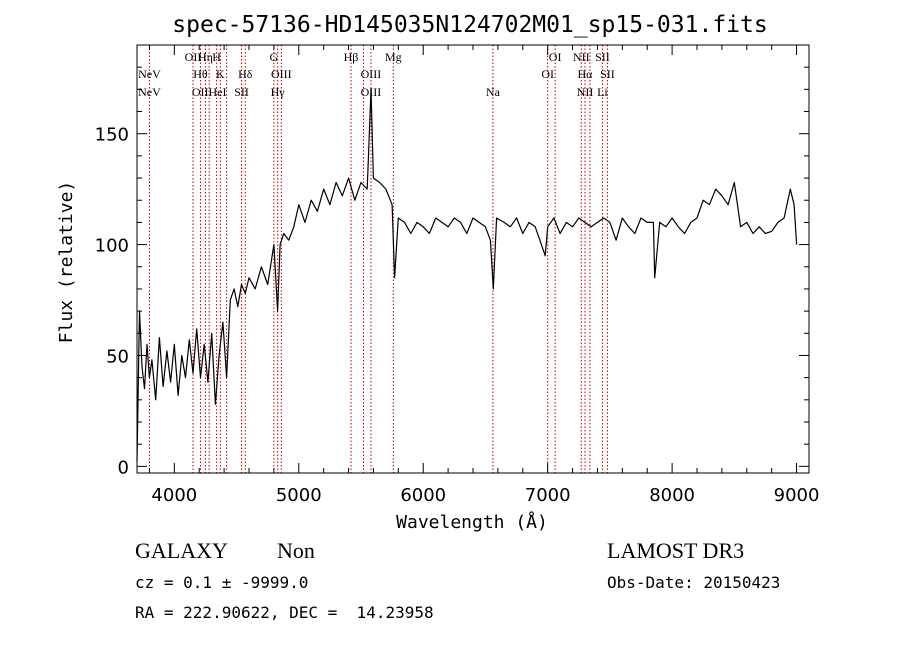  Describe the element at coordinates (278, 92) in the screenshot. I see `line-label: Hγ` at that location.